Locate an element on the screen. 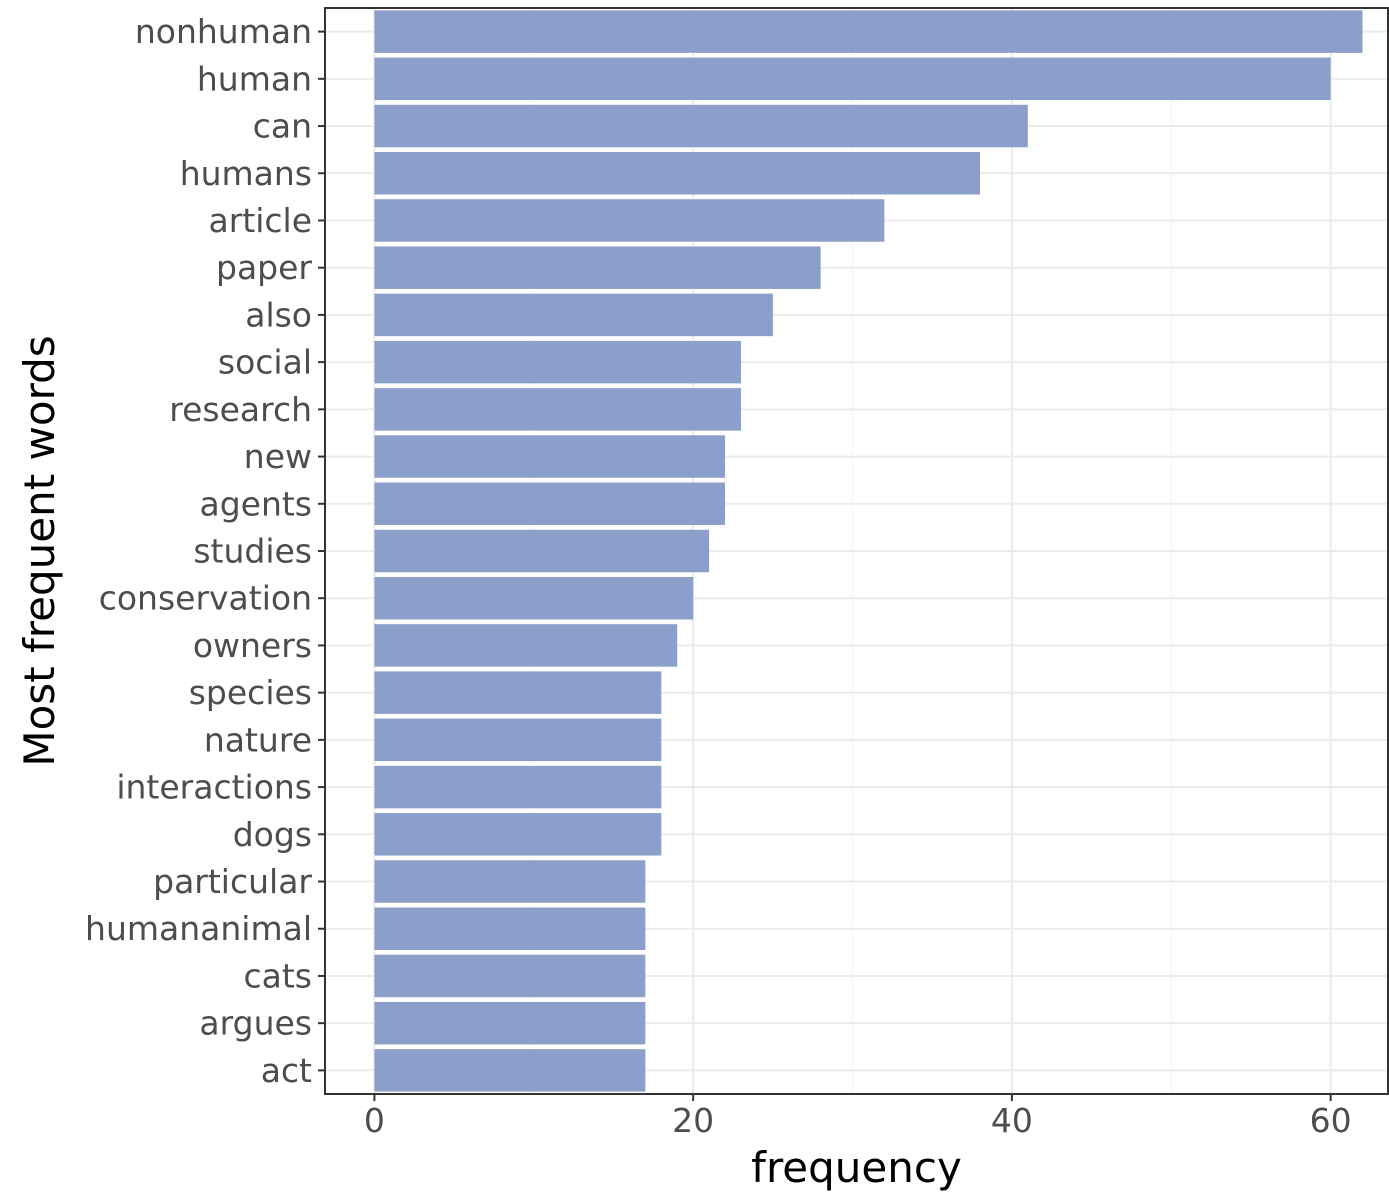 Image resolution: width=1389 pixels, height=1192 pixels. y-tick-label: nonhuman is located at coordinates (223, 31).